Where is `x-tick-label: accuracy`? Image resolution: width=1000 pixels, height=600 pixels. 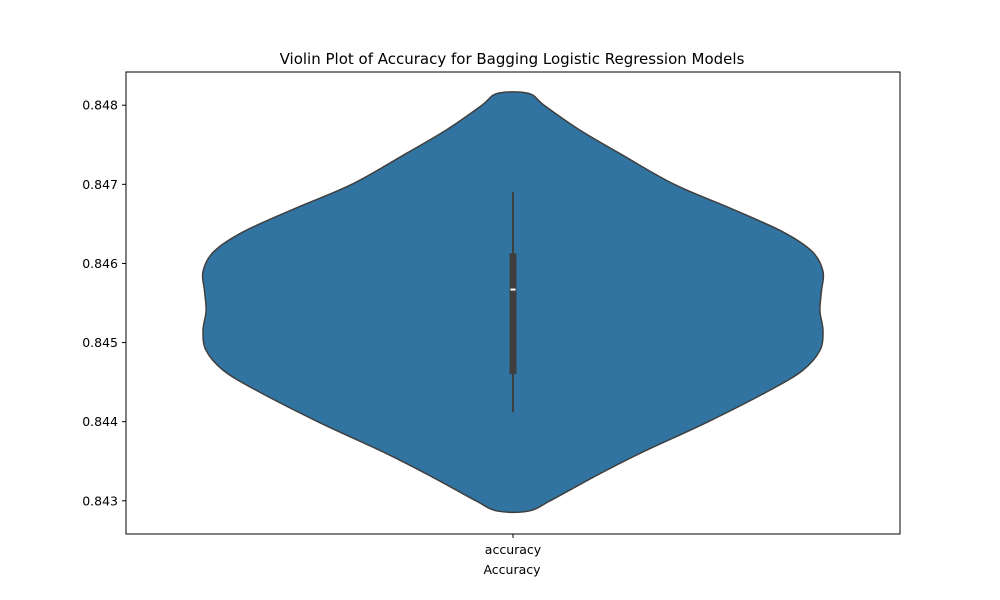
x-tick-label: accuracy is located at coordinates (513, 549).